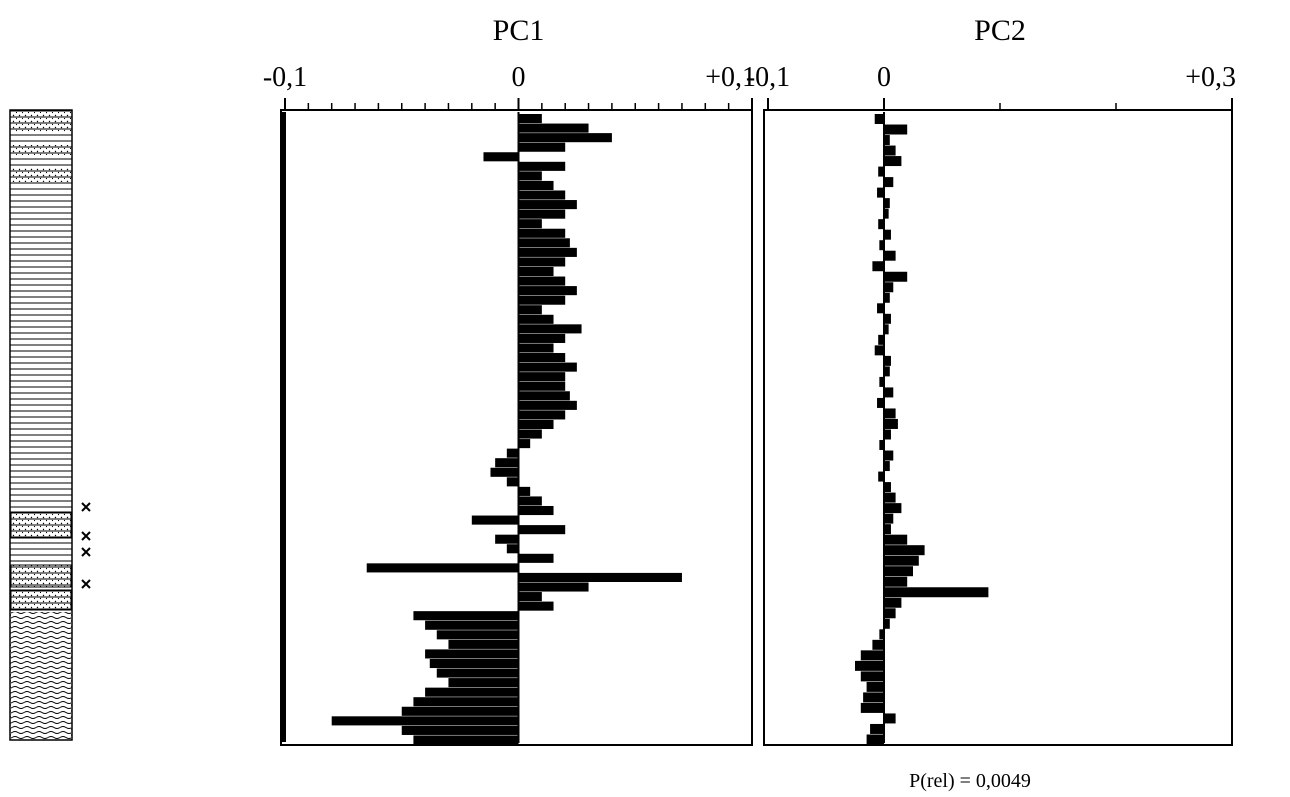  I want to click on x-tick-label: -0,1, so click(285, 77).